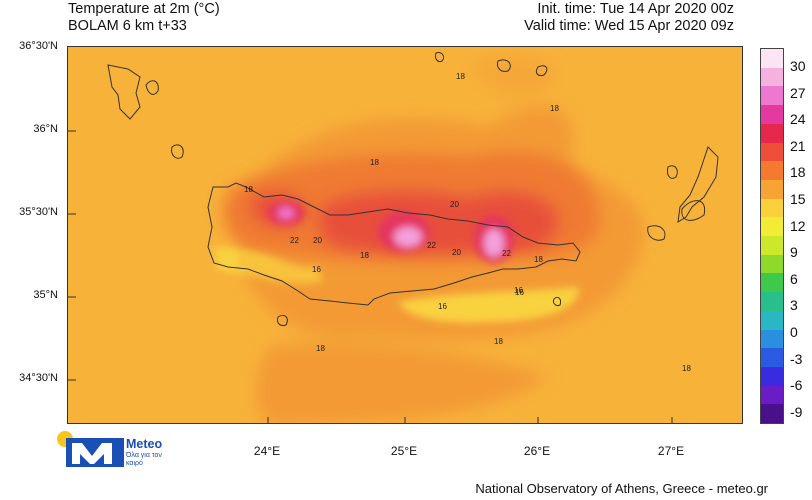 The height and width of the screenshot is (500, 812). I want to click on colorbar-label: -3, so click(796, 358).